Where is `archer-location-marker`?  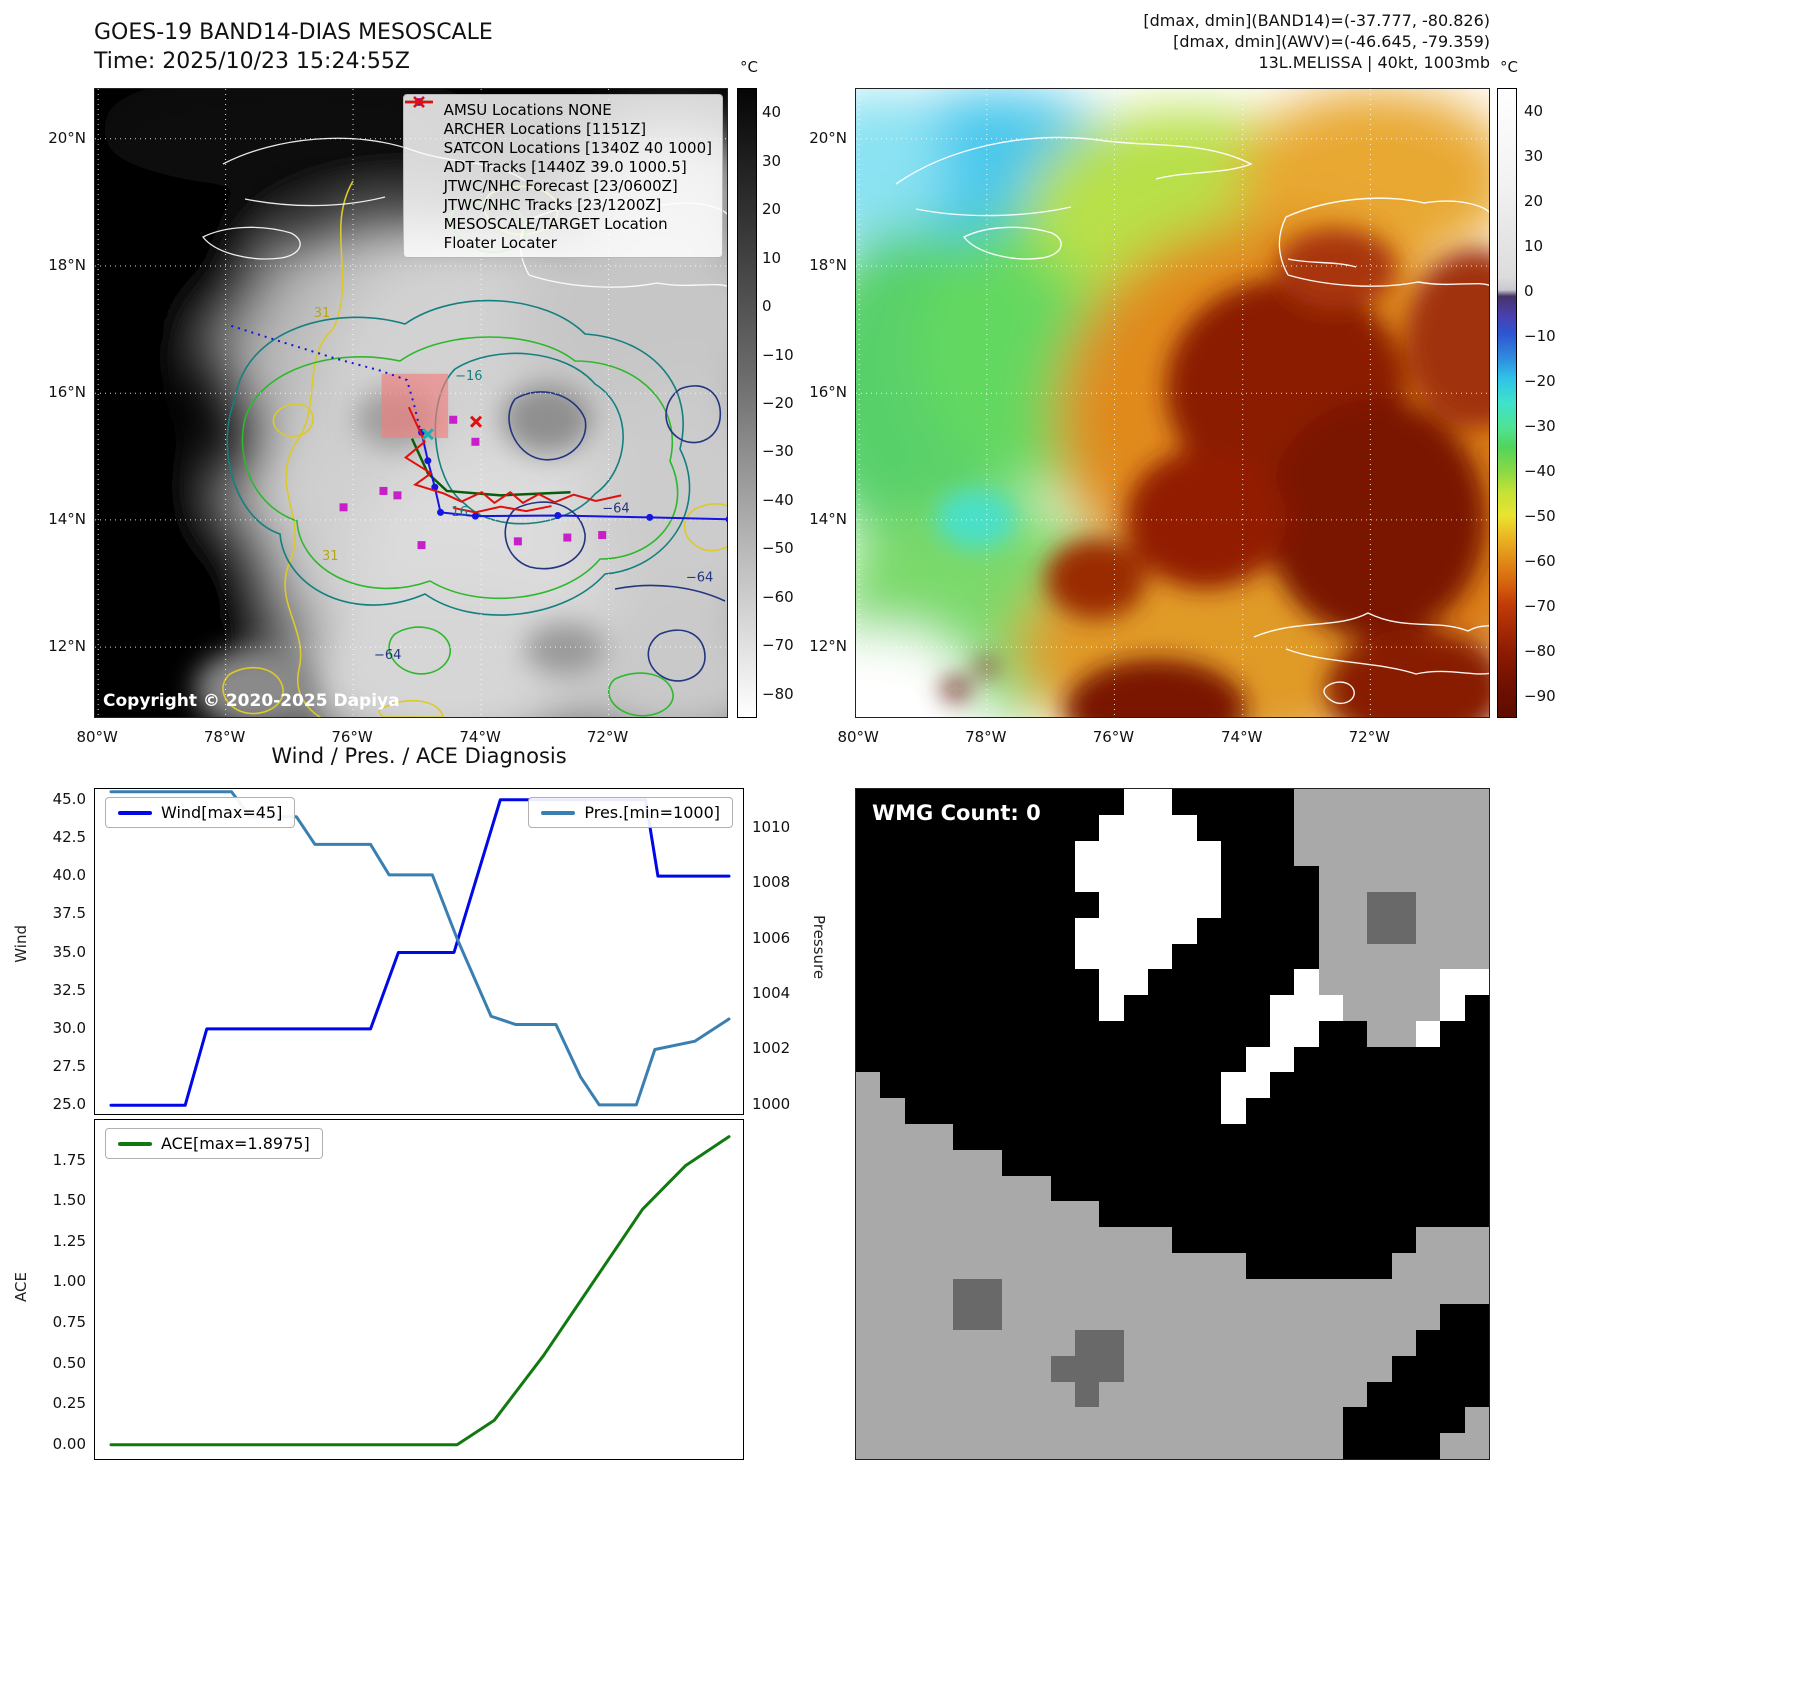 archer-location-marker is located at coordinates (517, 541).